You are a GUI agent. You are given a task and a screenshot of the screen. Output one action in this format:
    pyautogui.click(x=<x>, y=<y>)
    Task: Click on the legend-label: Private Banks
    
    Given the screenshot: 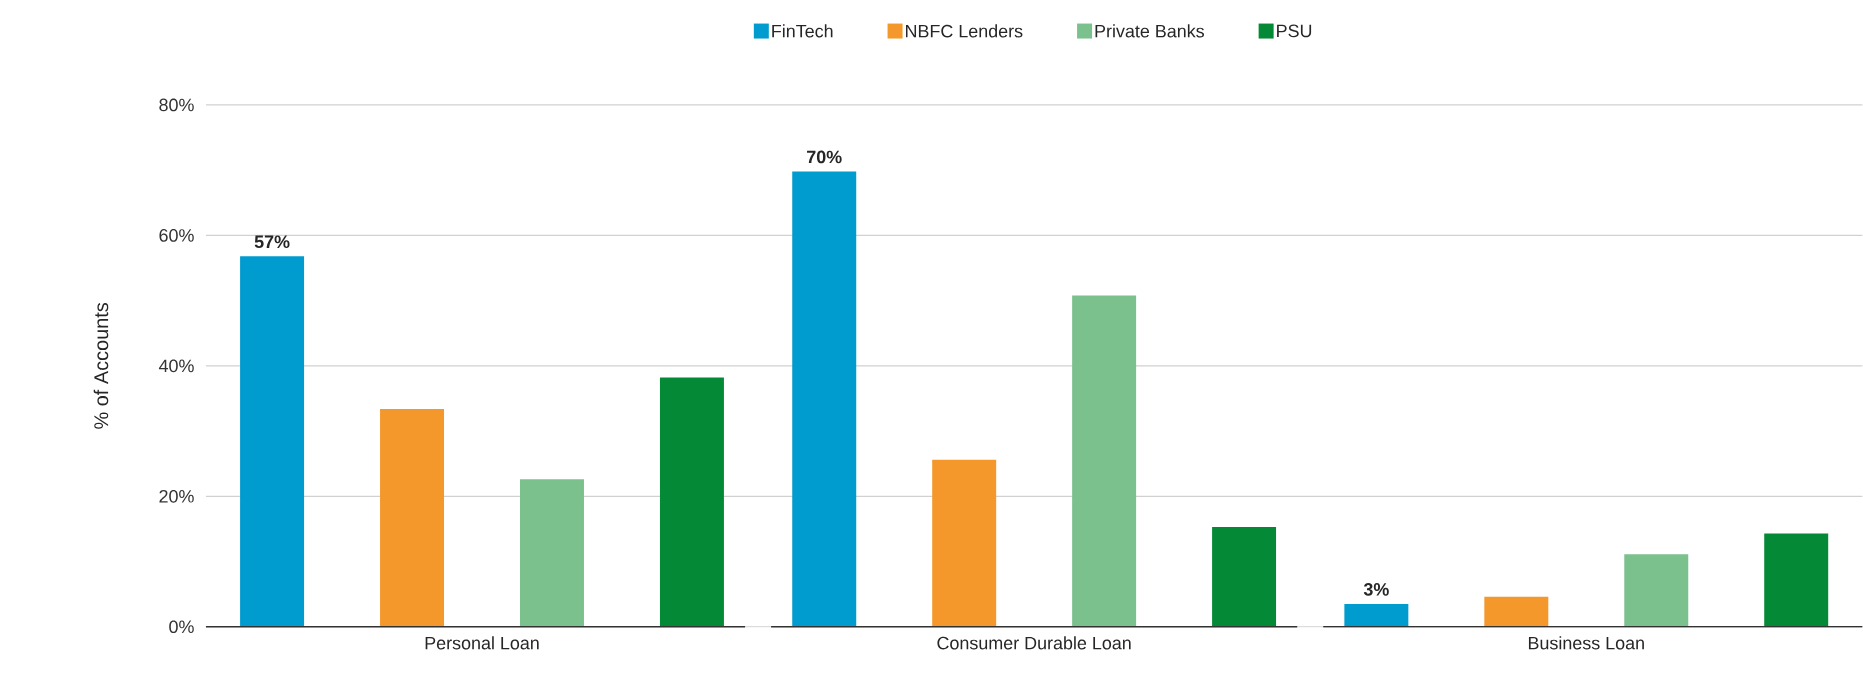 What is the action you would take?
    pyautogui.click(x=1149, y=31)
    